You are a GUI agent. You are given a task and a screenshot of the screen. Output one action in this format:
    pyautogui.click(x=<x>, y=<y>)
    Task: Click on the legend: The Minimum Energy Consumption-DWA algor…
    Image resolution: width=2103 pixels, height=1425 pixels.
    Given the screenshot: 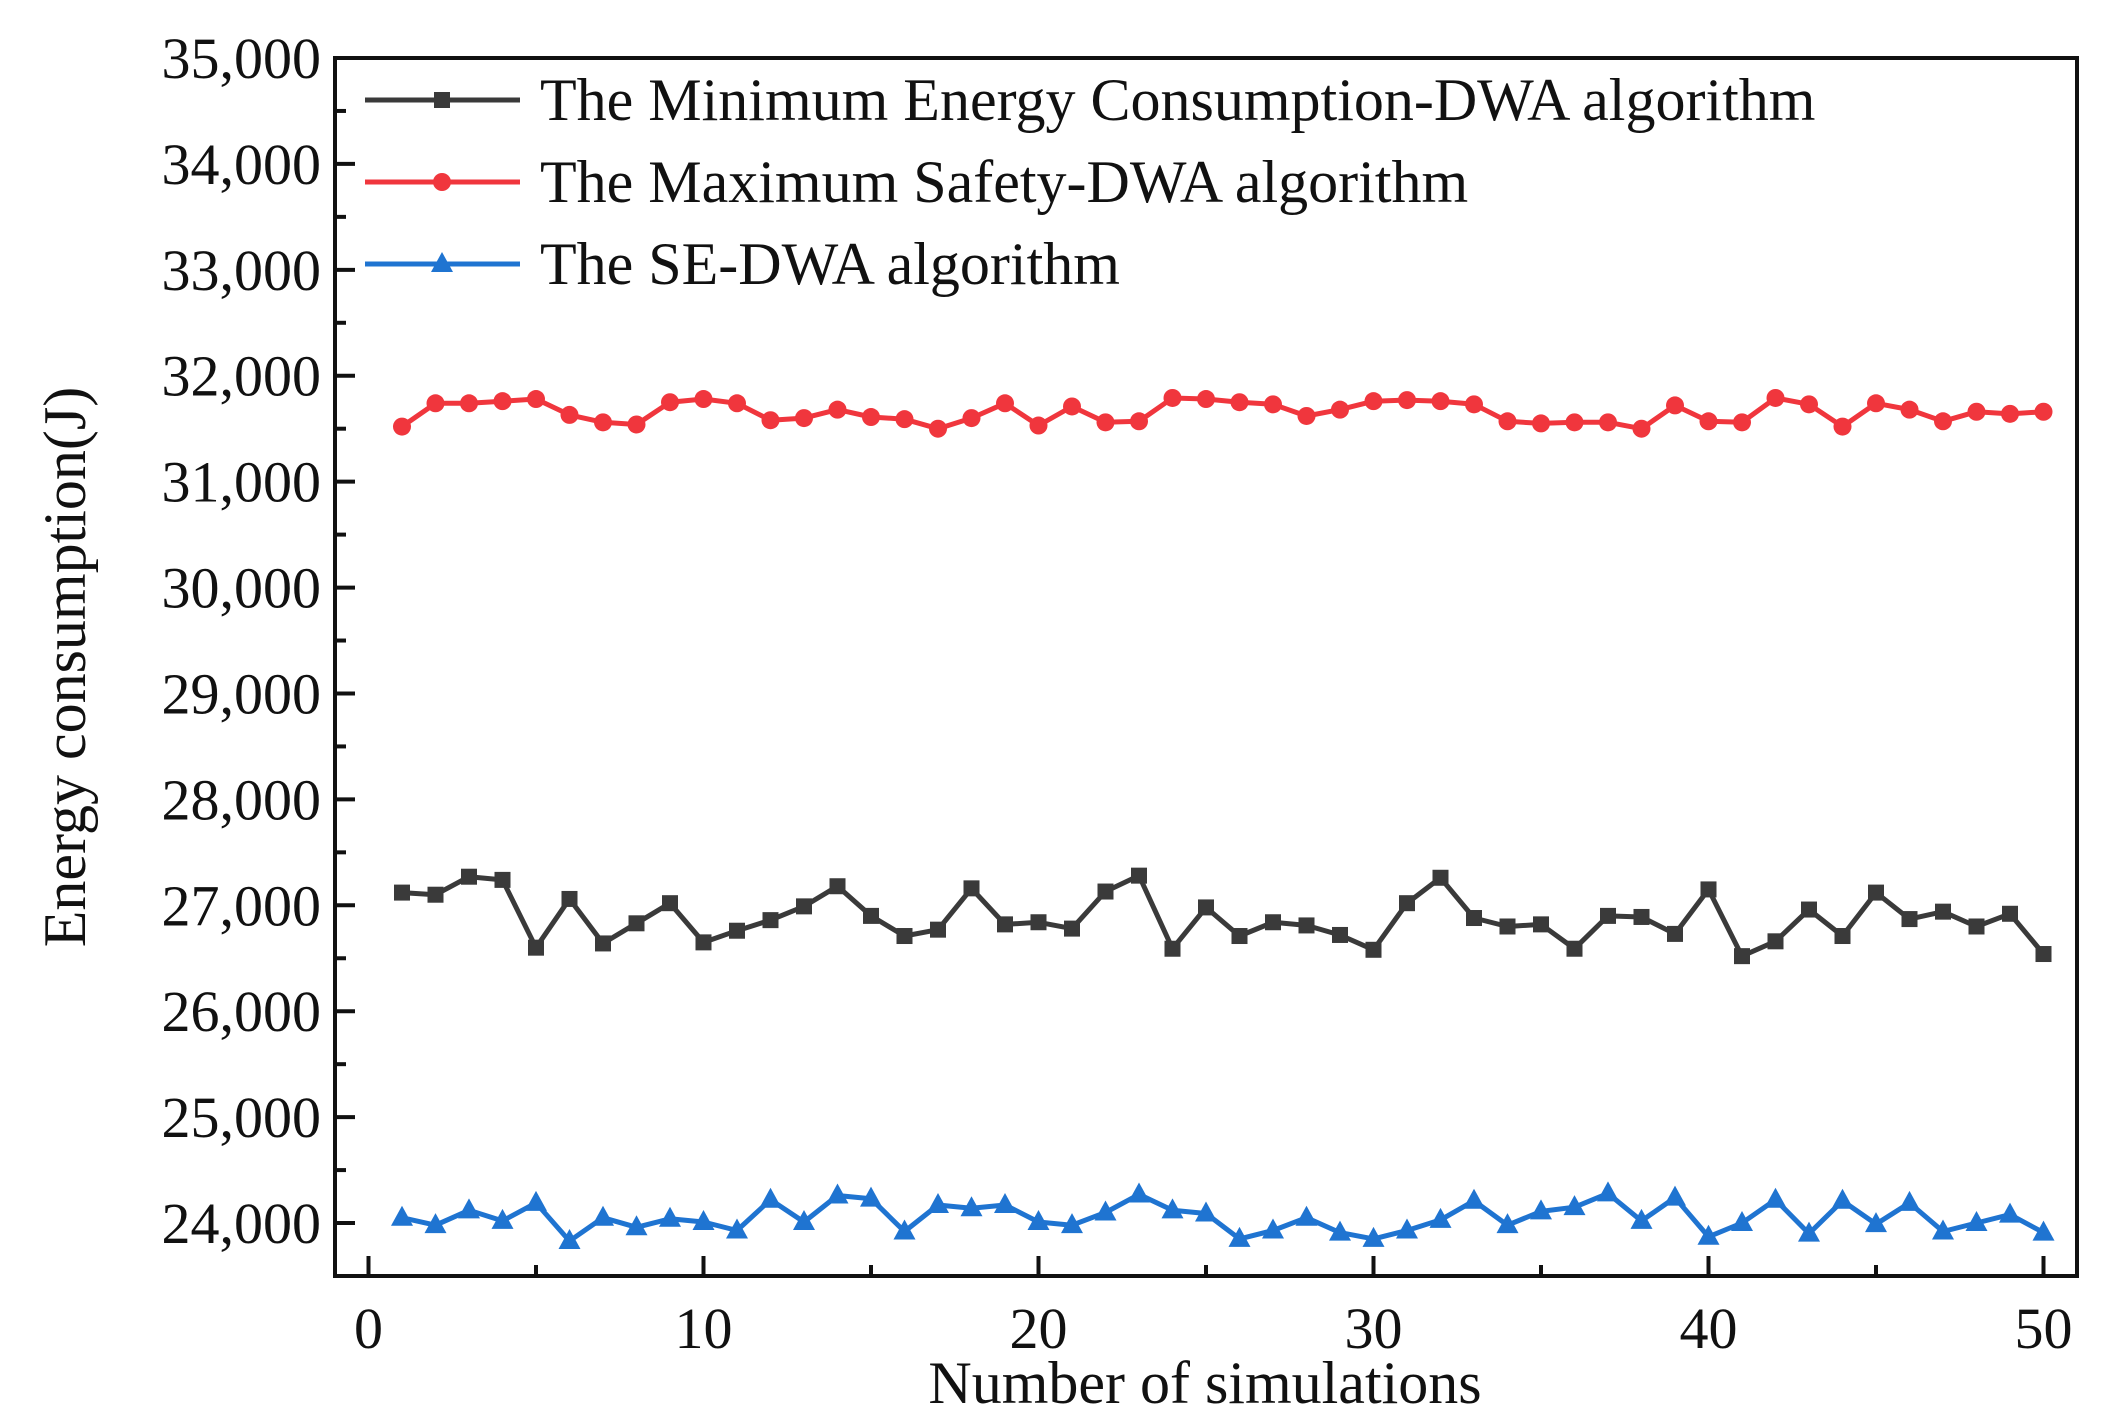 What is the action you would take?
    pyautogui.click(x=1090, y=182)
    